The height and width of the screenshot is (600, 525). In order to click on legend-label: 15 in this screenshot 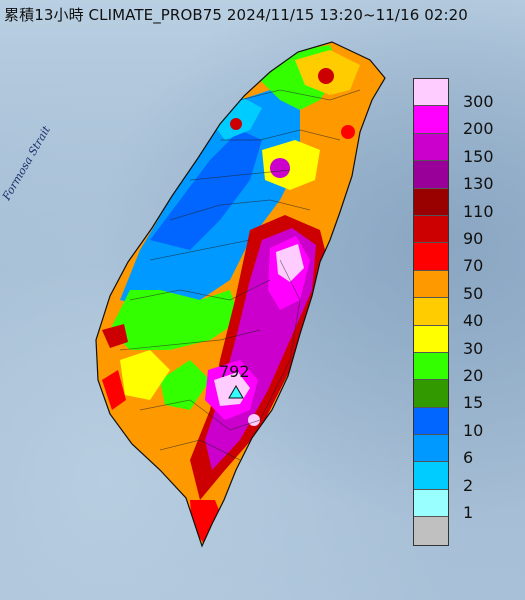, I will do `click(473, 403)`.